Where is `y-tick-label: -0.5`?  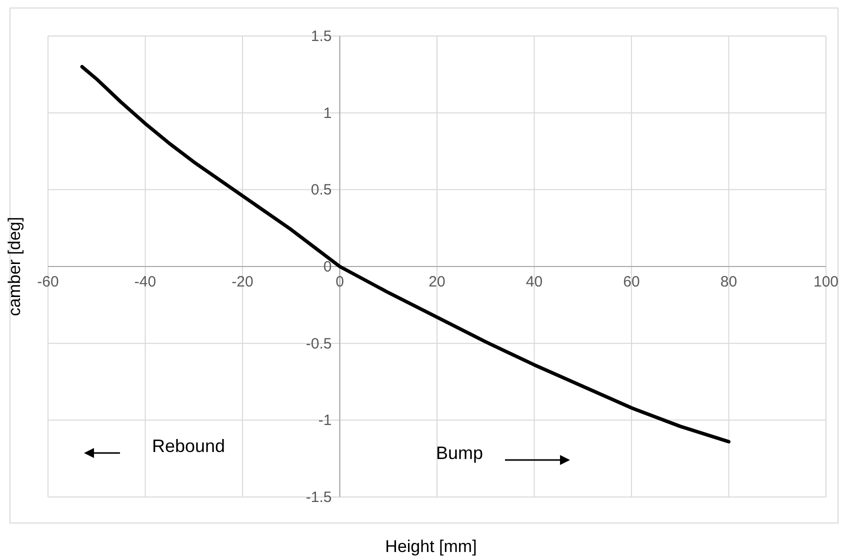 y-tick-label: -0.5 is located at coordinates (319, 343).